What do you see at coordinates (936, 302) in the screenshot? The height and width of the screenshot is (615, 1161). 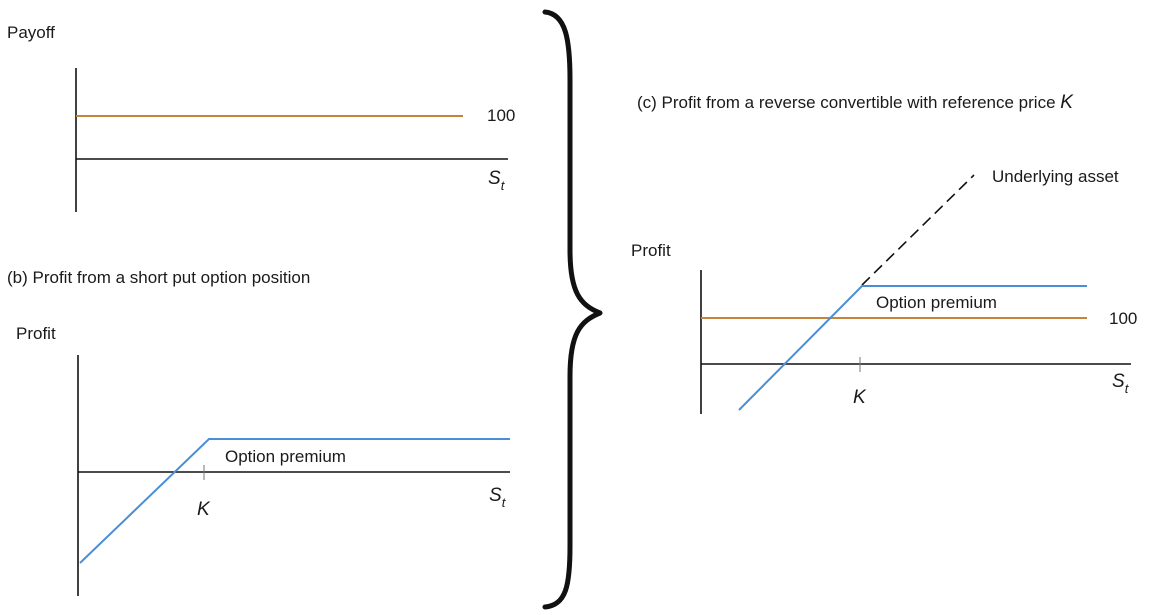 I see `panel-c-premium-label: Option premium` at bounding box center [936, 302].